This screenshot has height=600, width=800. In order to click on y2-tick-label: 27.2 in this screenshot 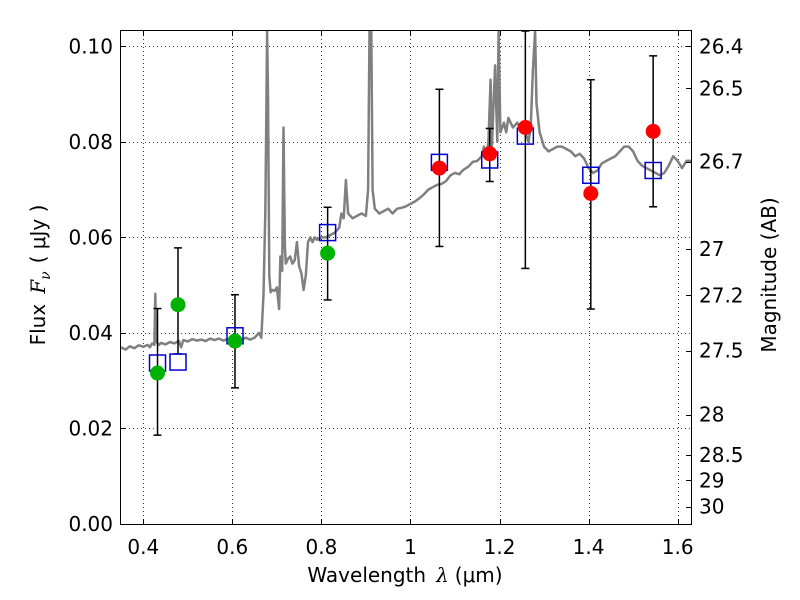, I will do `click(721, 295)`.